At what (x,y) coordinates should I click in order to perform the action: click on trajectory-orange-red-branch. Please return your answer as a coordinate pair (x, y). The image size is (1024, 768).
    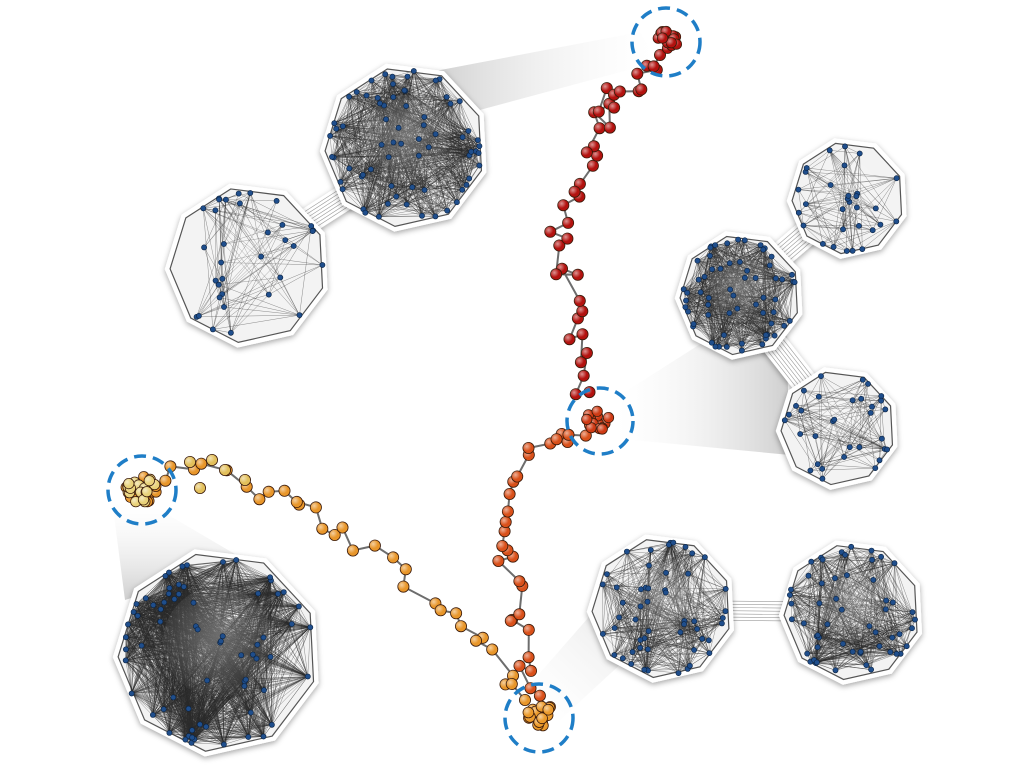
    Looking at the image, I should click on (553, 568).